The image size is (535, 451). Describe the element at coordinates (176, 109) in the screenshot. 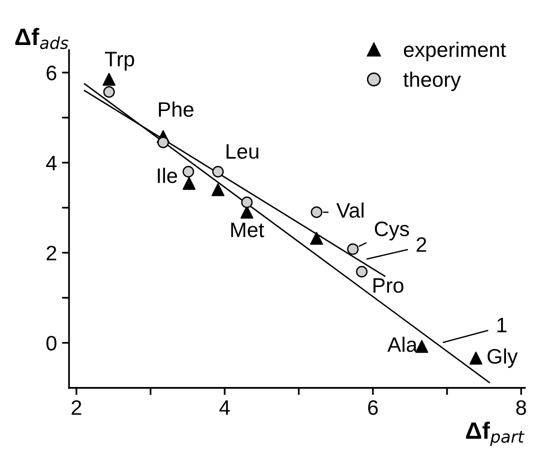

I see `annotation: Phe` at that location.